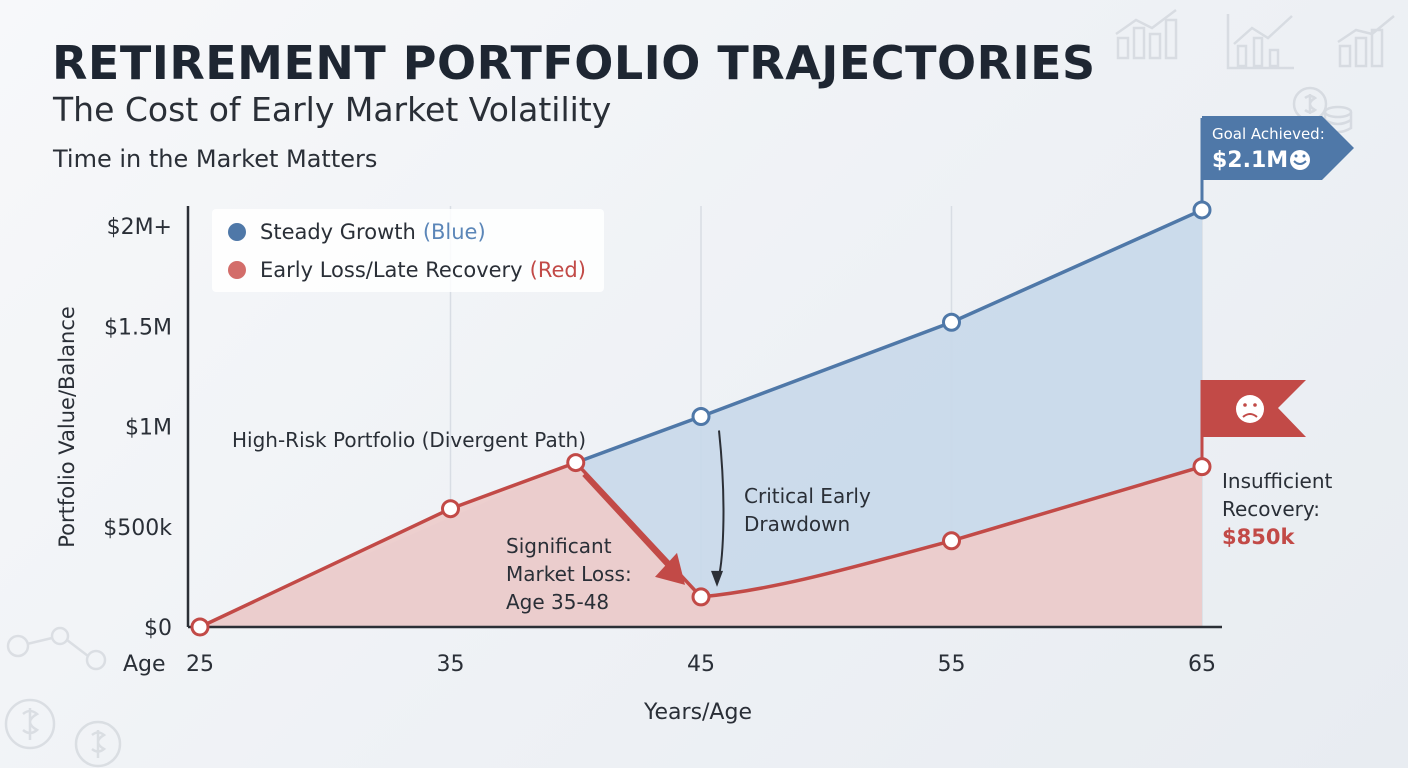 The height and width of the screenshot is (768, 1408). I want to click on x-tick-label: 45, so click(701, 664).